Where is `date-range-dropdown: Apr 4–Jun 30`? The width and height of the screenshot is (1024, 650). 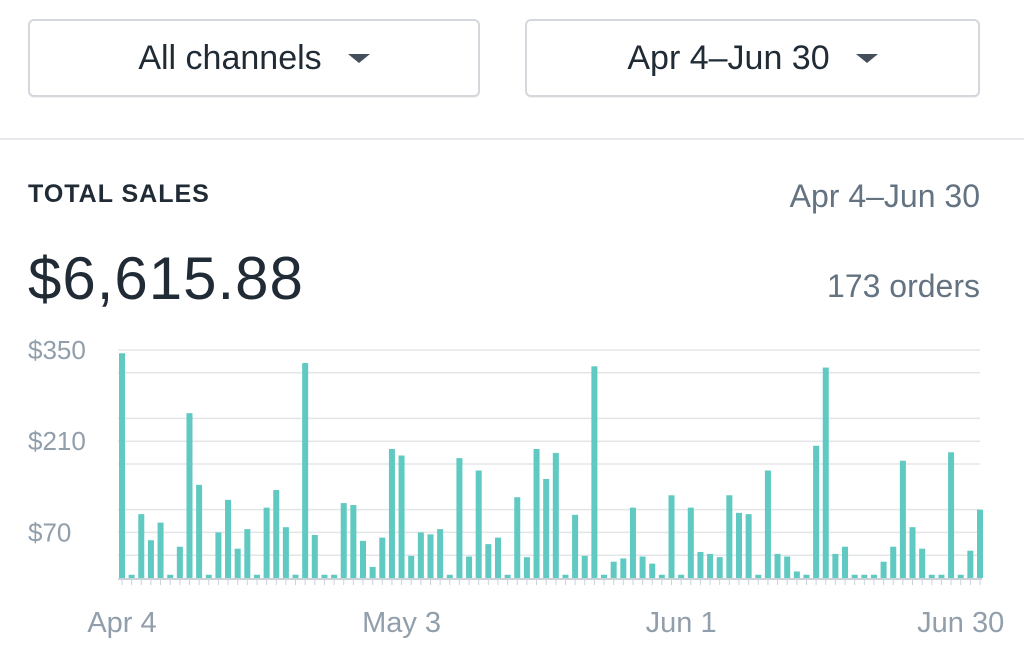 date-range-dropdown: Apr 4–Jun 30 is located at coordinates (752, 58).